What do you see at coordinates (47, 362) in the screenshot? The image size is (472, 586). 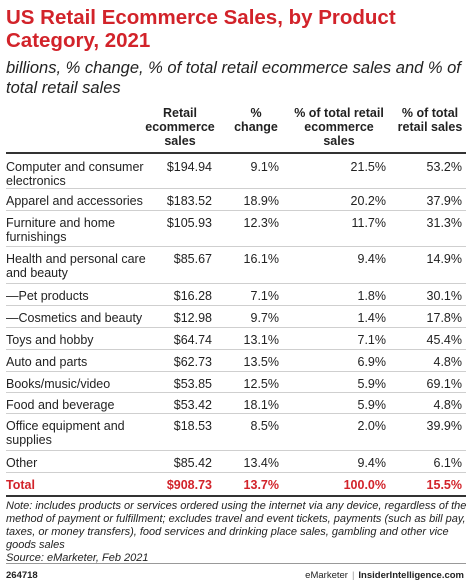 I see `row-category: Auto and parts` at bounding box center [47, 362].